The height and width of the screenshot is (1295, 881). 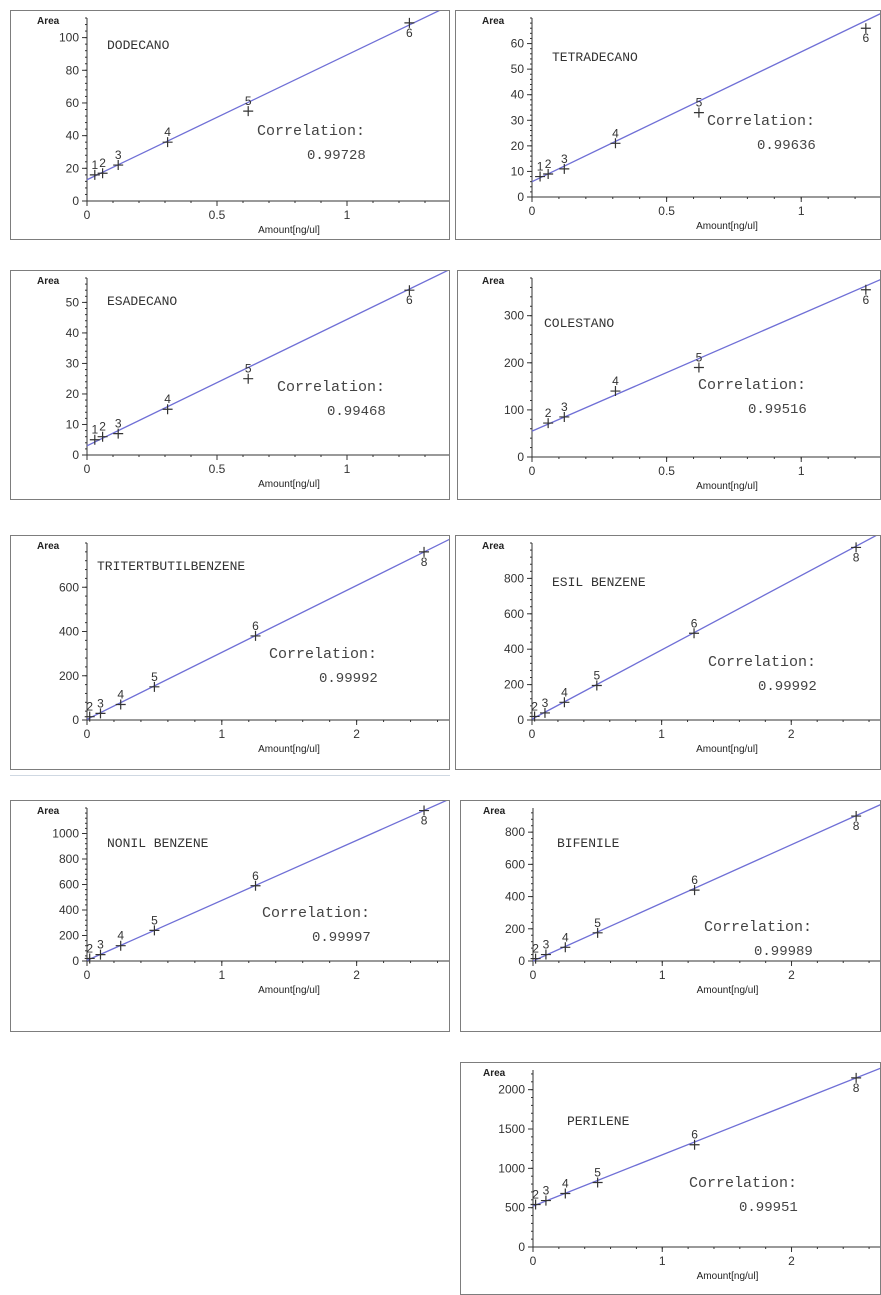 What do you see at coordinates (777, 410) in the screenshot?
I see `correlation-value: 0.99516` at bounding box center [777, 410].